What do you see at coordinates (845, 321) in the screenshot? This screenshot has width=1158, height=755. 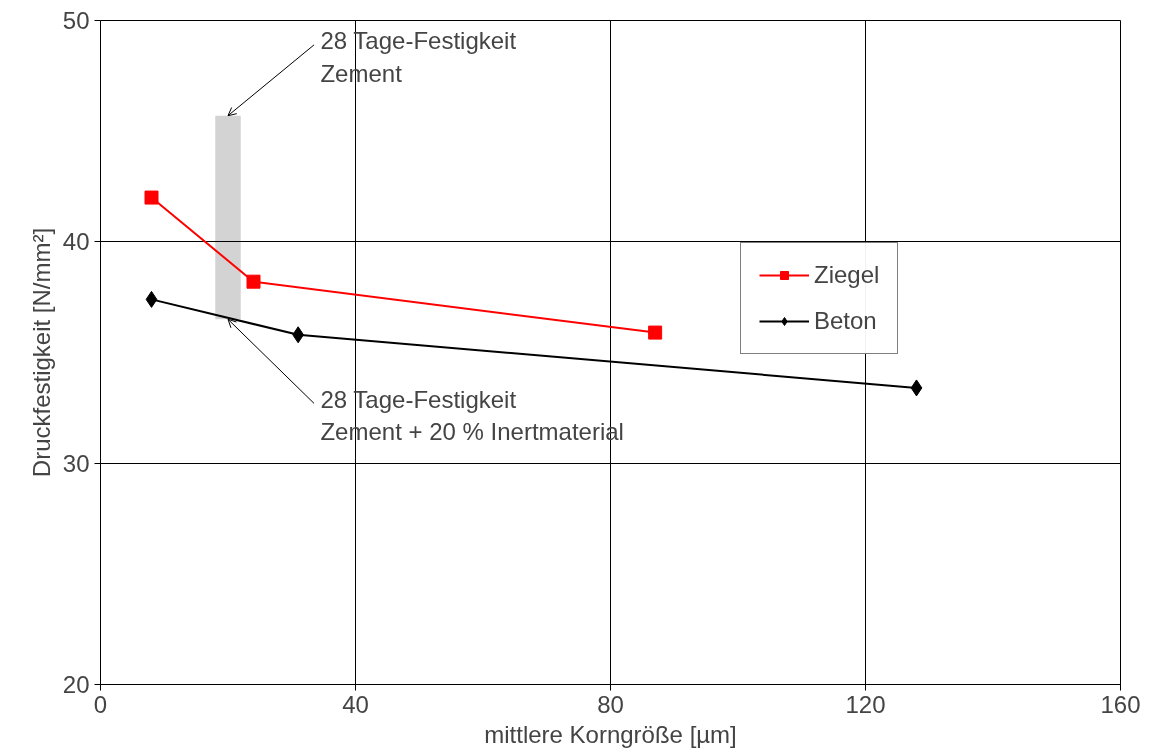 I see `legend-label: Beton` at bounding box center [845, 321].